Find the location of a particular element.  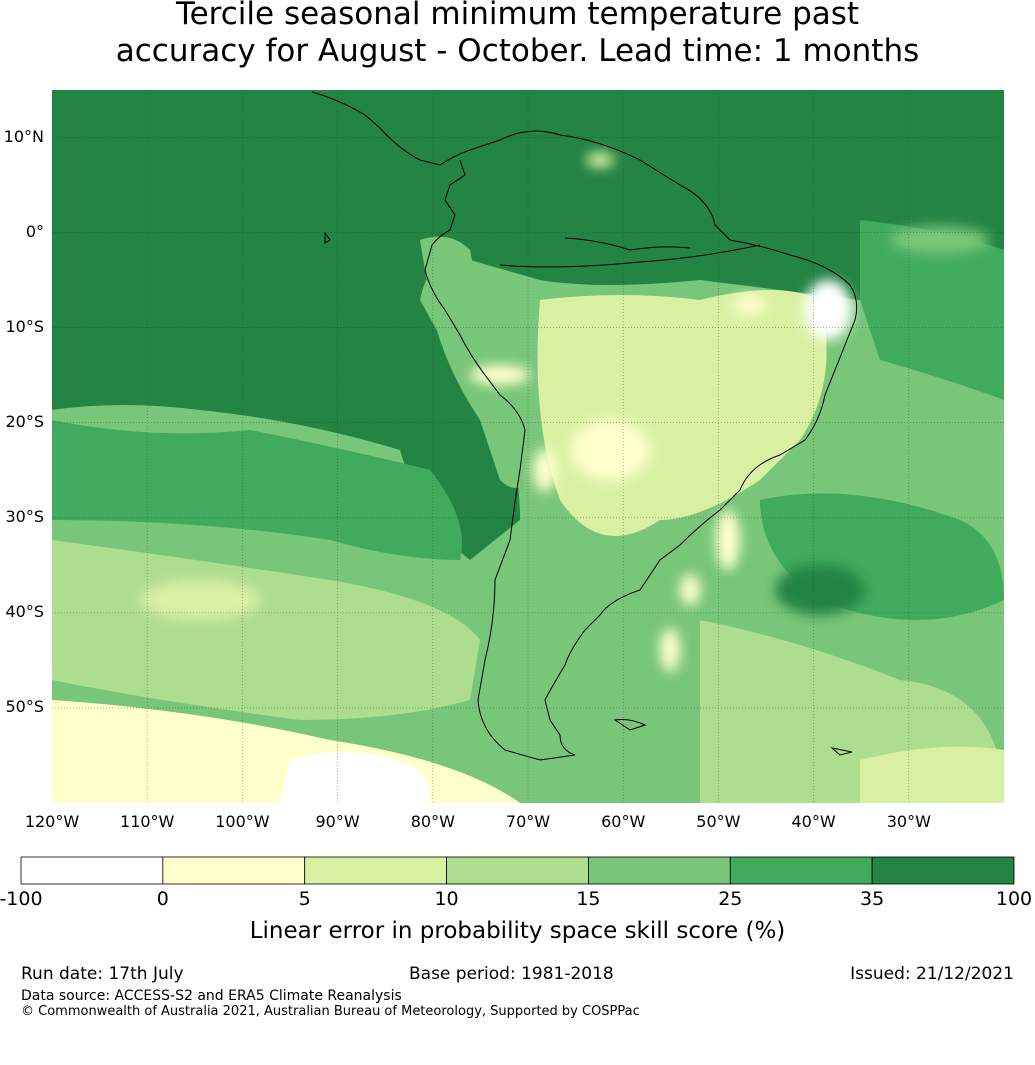

colorbar-tick-label: 10 is located at coordinates (446, 899).